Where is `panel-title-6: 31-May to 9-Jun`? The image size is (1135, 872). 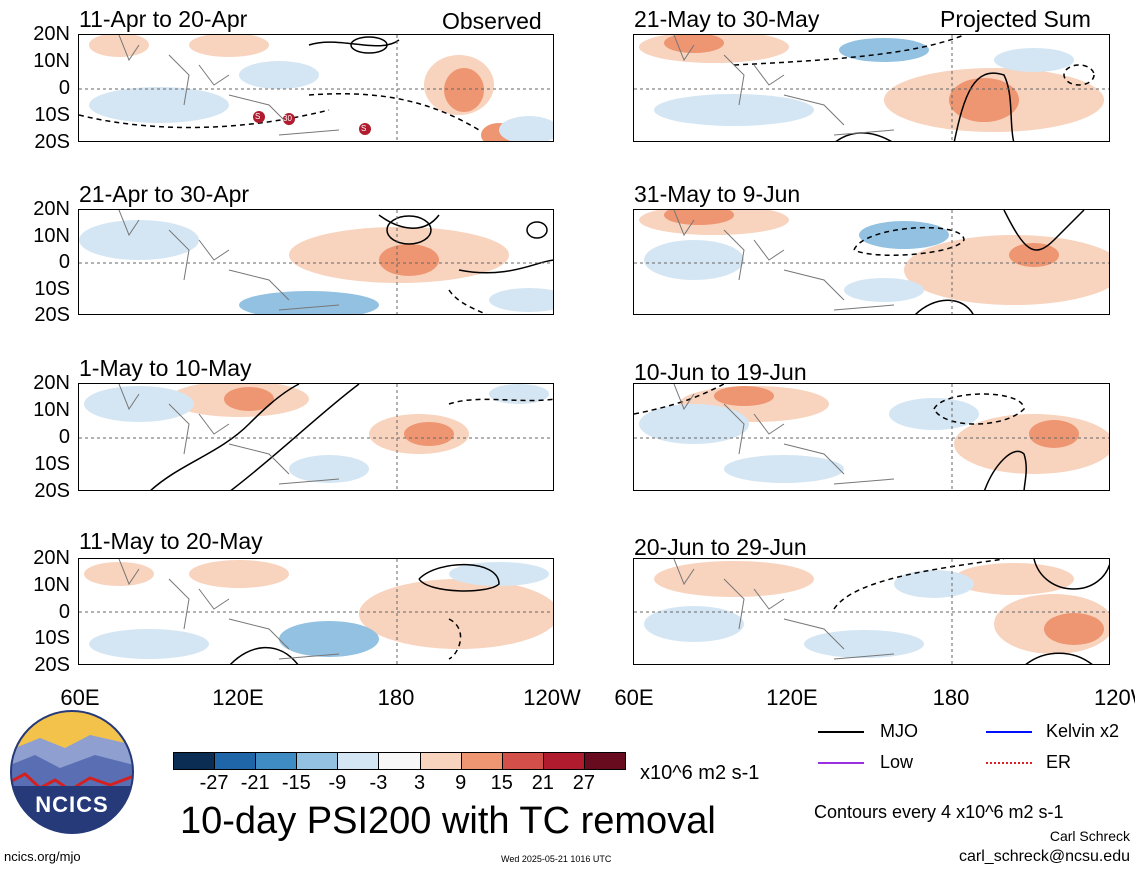 panel-title-6: 31-May to 9-Jun is located at coordinates (717, 194).